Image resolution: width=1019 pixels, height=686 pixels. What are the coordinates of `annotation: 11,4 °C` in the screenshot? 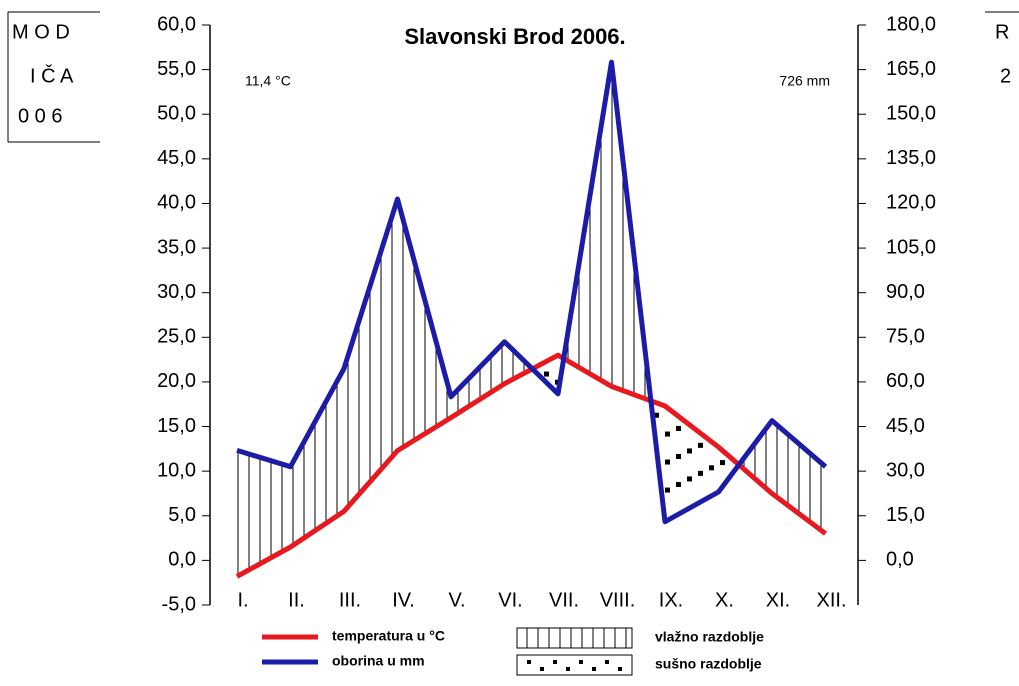 It's located at (268, 81).